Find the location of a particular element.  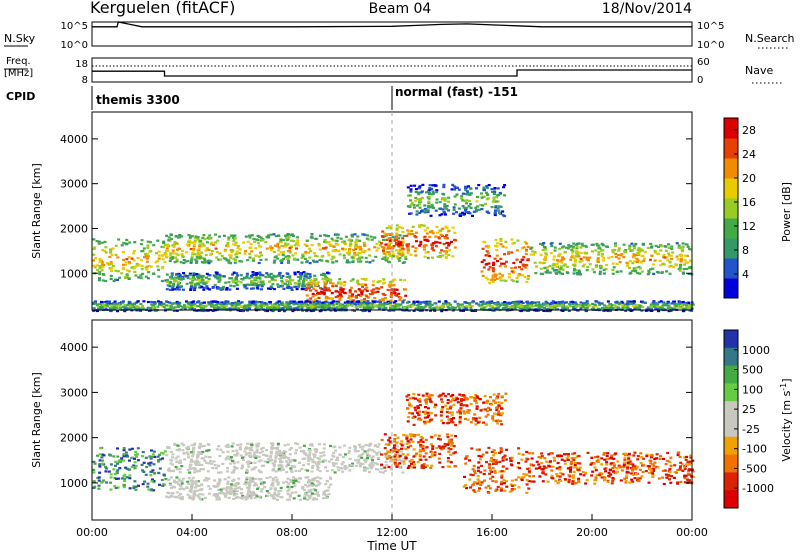

colorbar-tick-label: 12 is located at coordinates (749, 226).